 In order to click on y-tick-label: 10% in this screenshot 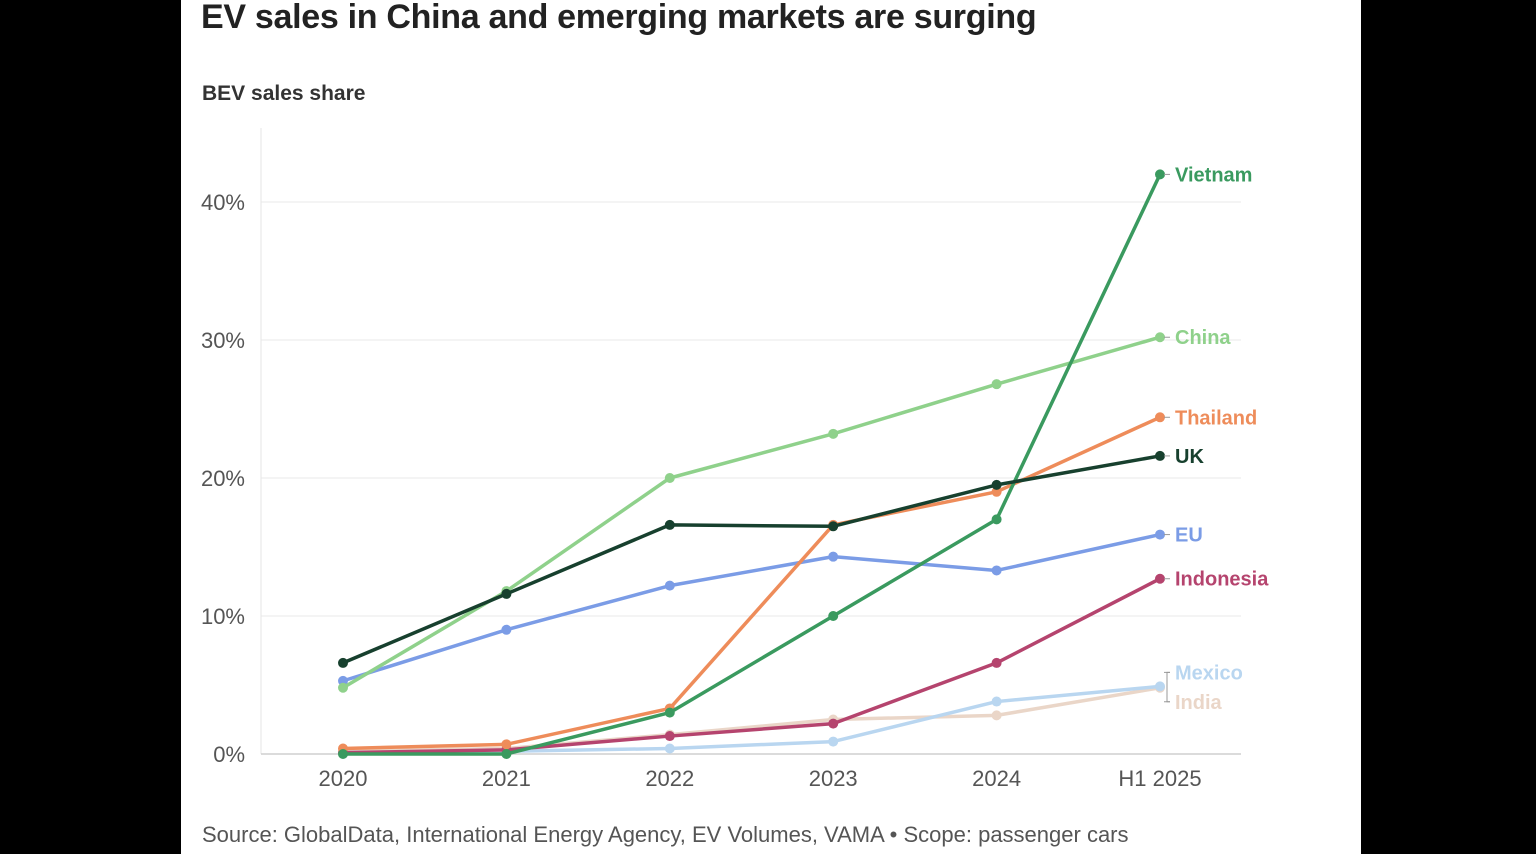, I will do `click(223, 616)`.